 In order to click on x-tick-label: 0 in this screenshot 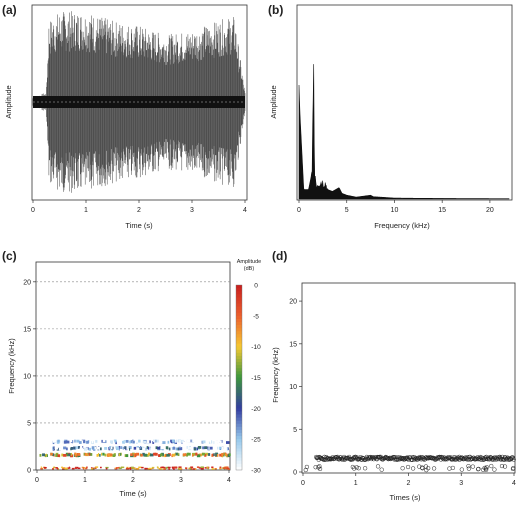, I will do `click(37, 480)`.